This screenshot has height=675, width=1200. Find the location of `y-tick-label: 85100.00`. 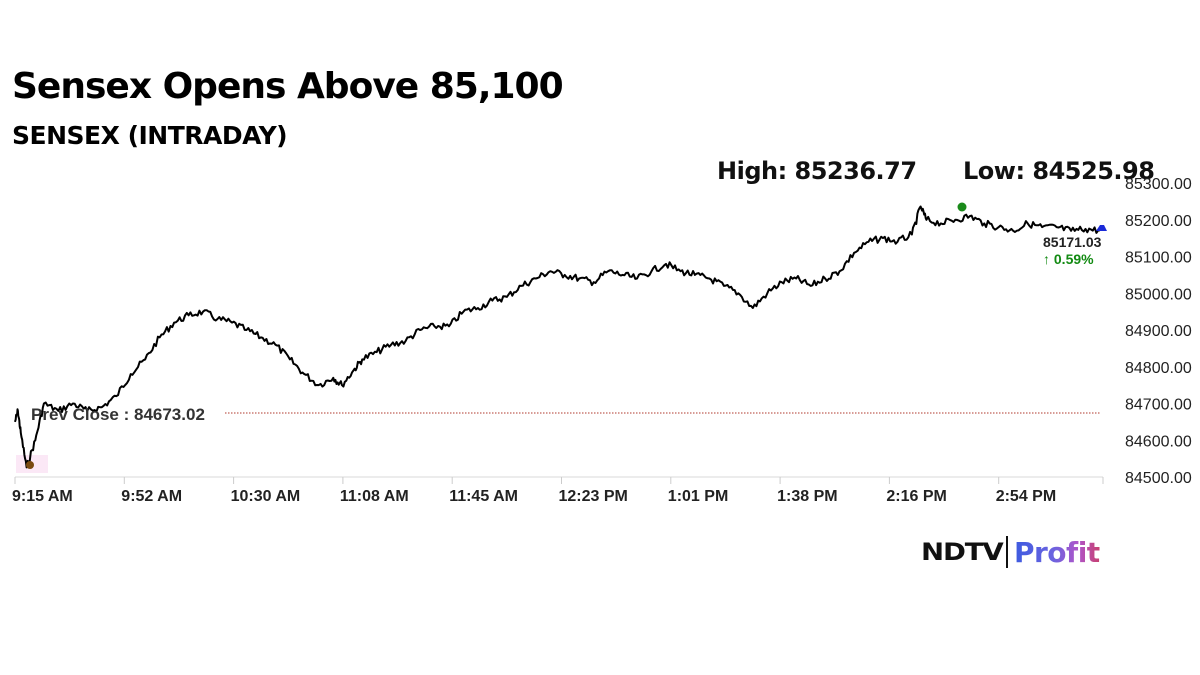

y-tick-label: 85100.00 is located at coordinates (1158, 258).